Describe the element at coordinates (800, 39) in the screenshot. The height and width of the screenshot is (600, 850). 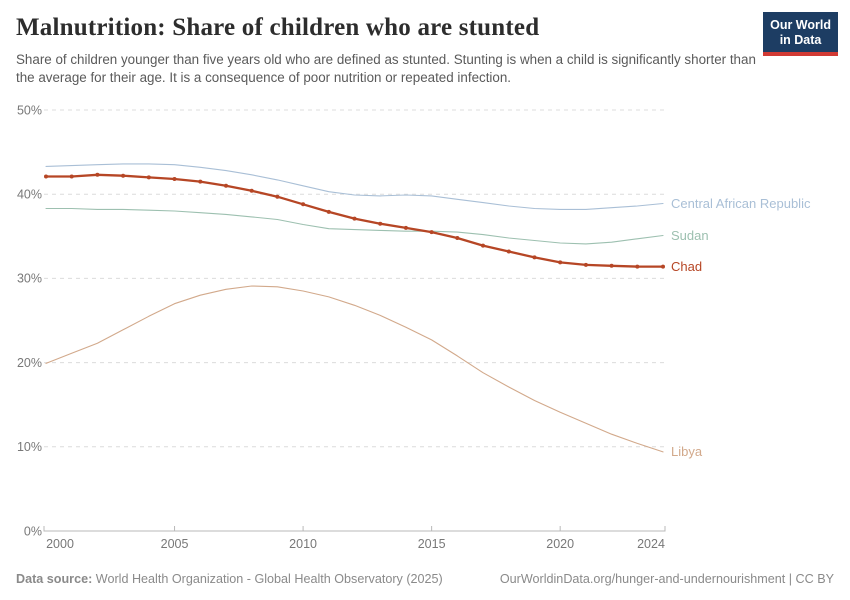
I see `owid-logo-line2: in Data` at that location.